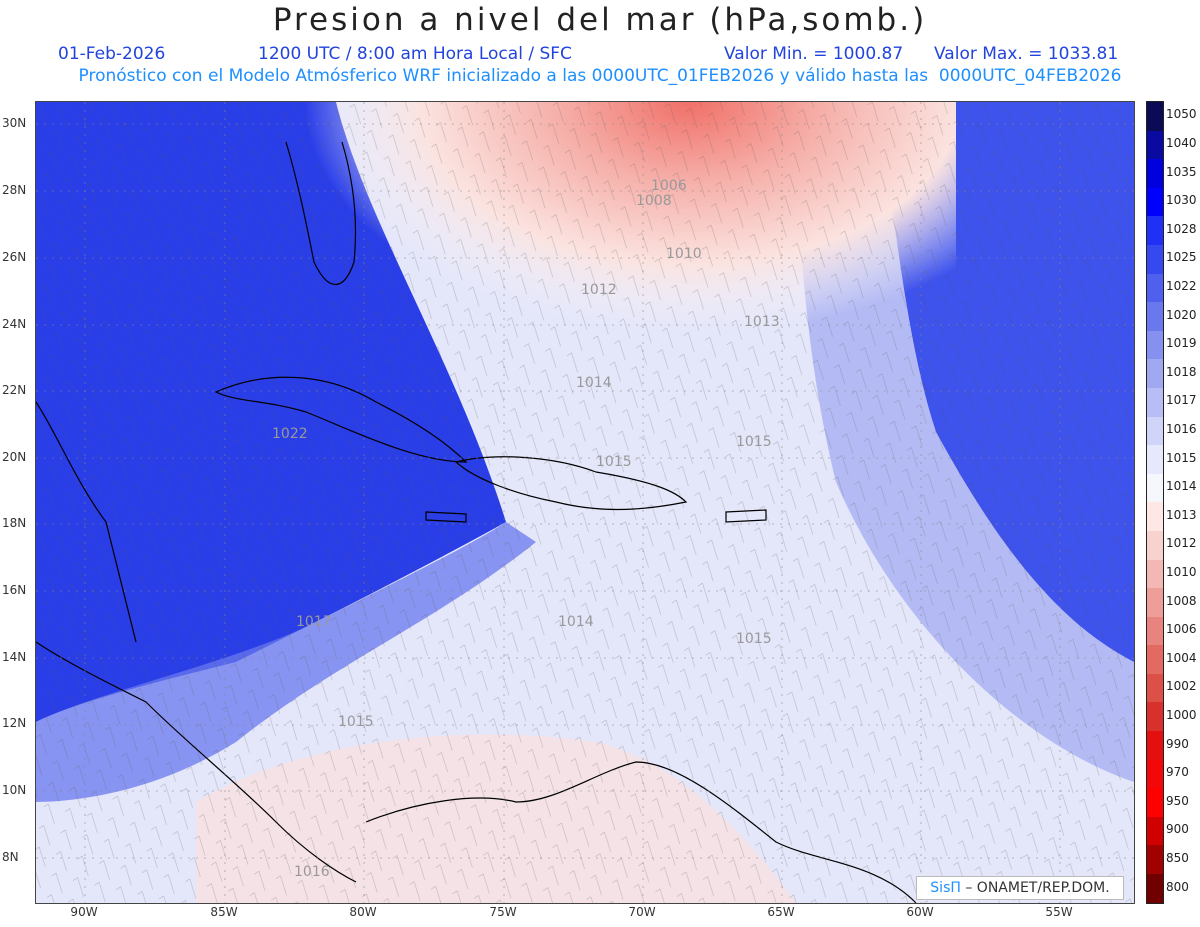  I want to click on credit-org: – ONAMET/REP.DOM., so click(1035, 888).